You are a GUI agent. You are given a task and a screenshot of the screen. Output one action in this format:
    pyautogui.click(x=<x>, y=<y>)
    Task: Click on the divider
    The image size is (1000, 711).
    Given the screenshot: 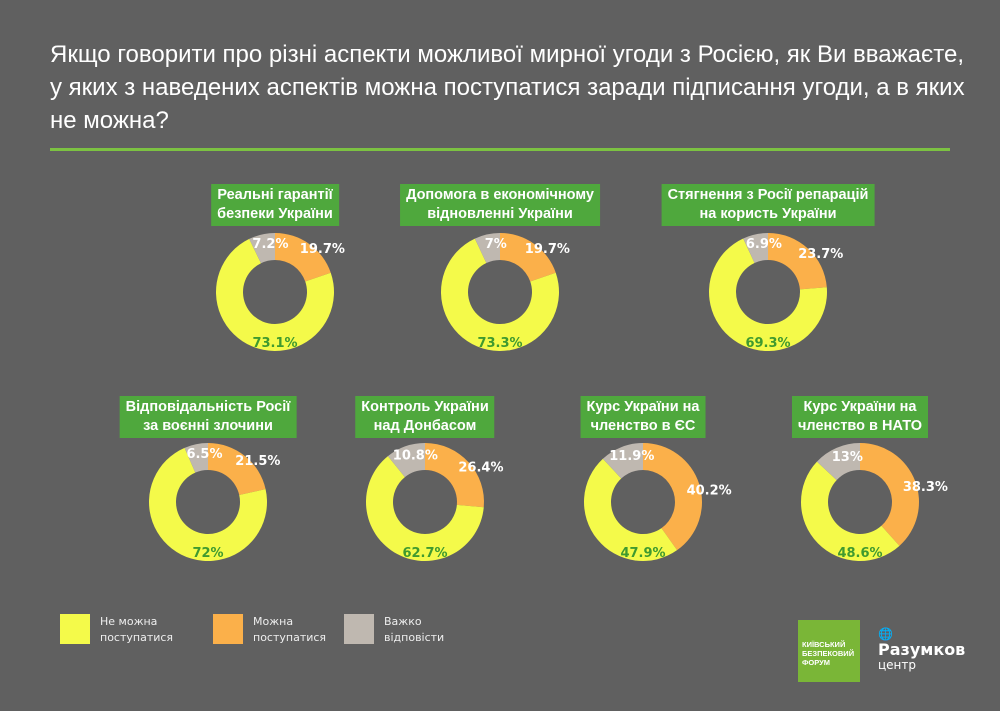 What is the action you would take?
    pyautogui.click(x=500, y=149)
    